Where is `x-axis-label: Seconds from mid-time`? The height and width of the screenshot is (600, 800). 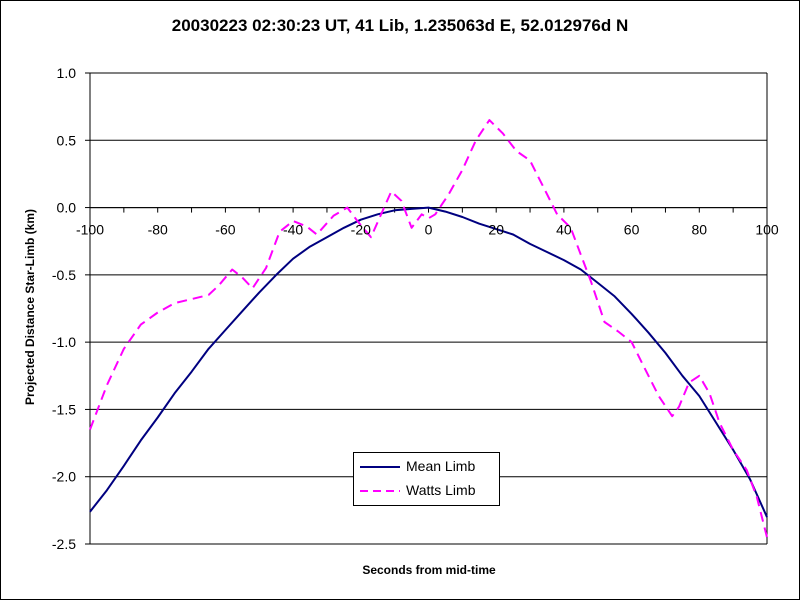 x-axis-label: Seconds from mid-time is located at coordinates (429, 570).